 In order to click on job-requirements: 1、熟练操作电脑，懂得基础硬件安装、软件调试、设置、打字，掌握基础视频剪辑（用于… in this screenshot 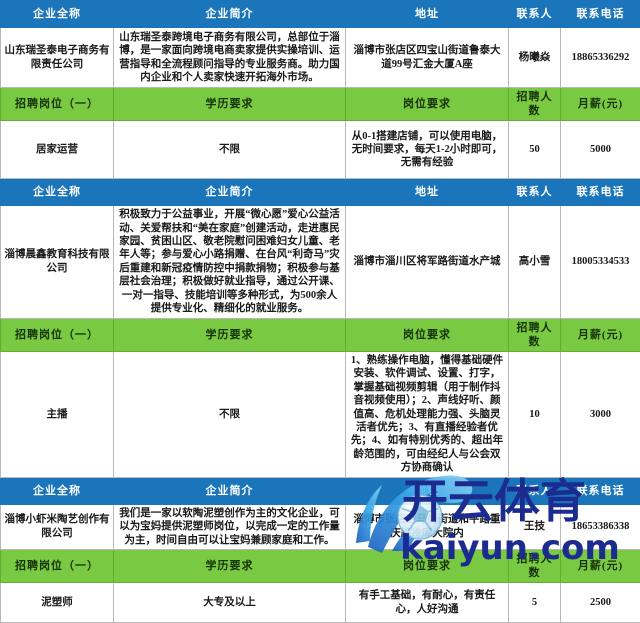, I will do `click(427, 414)`.